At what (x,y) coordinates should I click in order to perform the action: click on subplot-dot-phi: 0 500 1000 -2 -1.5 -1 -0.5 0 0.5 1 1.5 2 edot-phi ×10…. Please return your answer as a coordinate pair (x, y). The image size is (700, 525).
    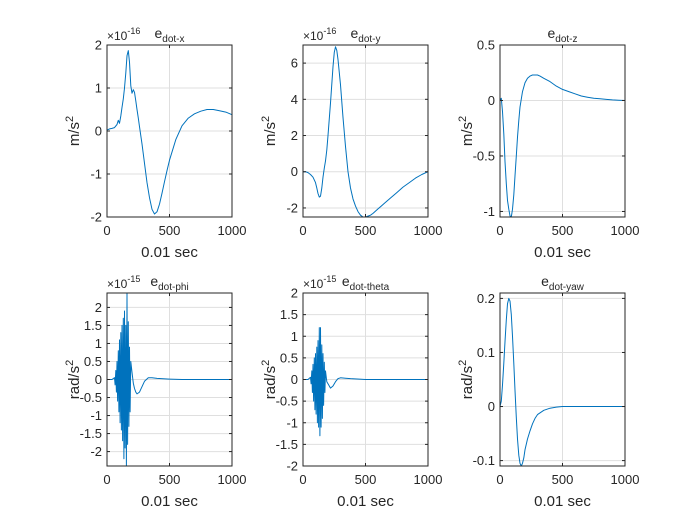
    Looking at the image, I should click on (155, 391).